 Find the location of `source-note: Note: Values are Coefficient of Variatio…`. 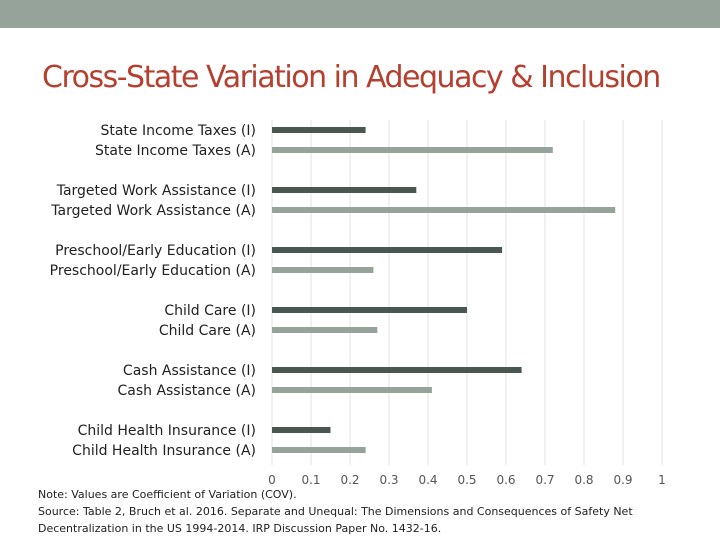

source-note: Note: Values are Coefficient of Variatio… is located at coordinates (358, 511).